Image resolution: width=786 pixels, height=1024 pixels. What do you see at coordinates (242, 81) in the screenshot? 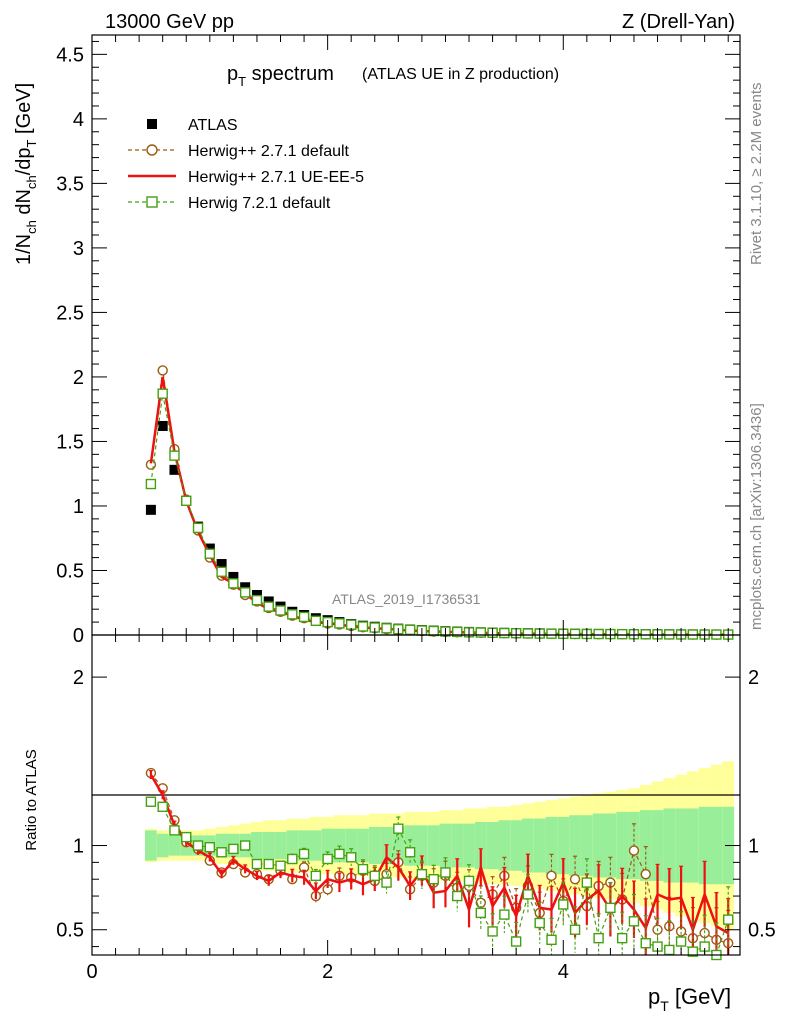
I see `title-sub: T` at bounding box center [242, 81].